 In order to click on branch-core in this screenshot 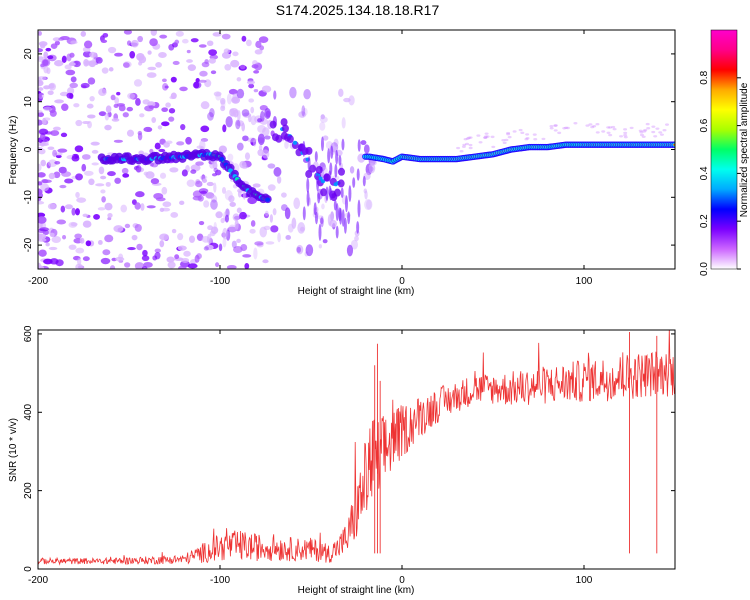, I will do `click(323, 181)`.